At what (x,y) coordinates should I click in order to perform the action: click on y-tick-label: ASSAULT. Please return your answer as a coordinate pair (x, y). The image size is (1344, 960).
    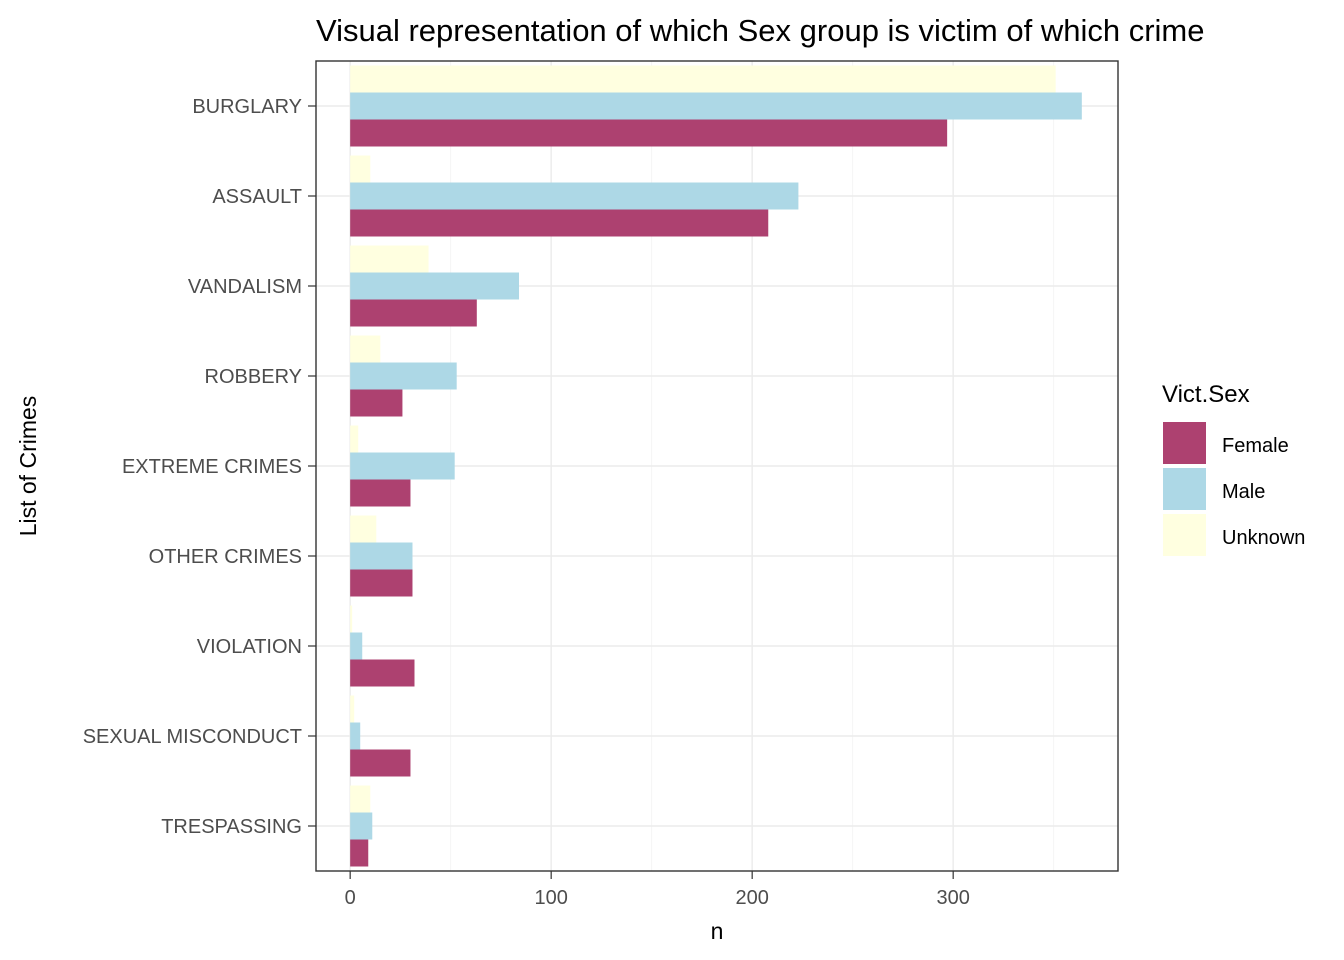
    Looking at the image, I should click on (257, 197).